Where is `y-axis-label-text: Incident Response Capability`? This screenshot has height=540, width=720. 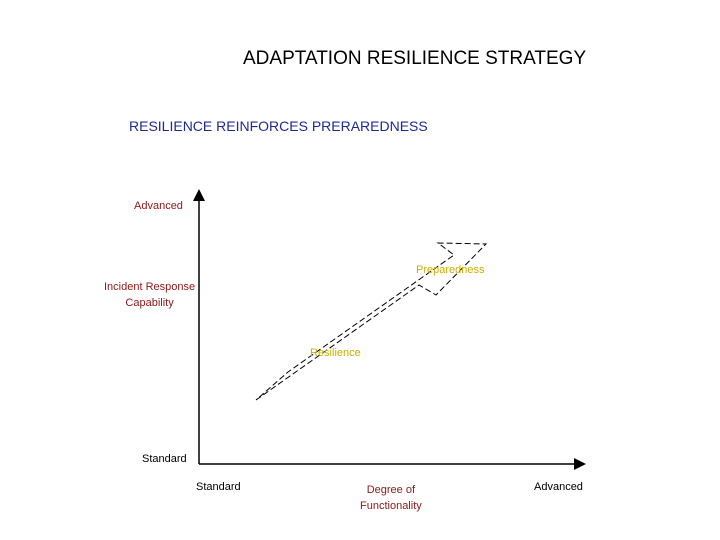 y-axis-label-text: Incident Response Capability is located at coordinates (150, 295).